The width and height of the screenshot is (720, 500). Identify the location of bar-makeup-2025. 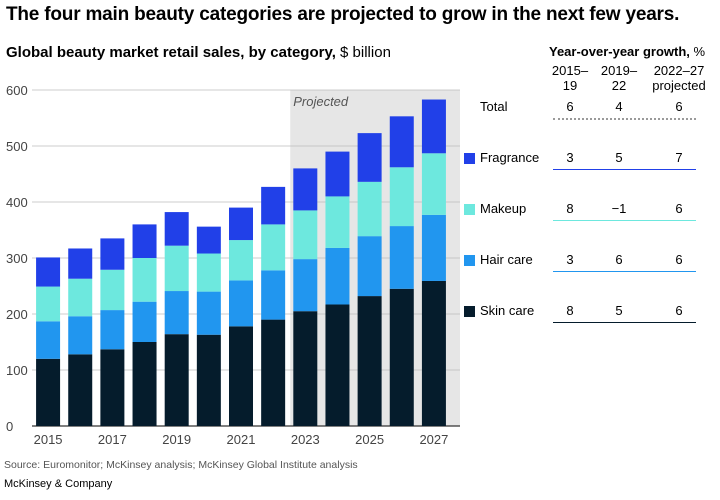
(369, 209).